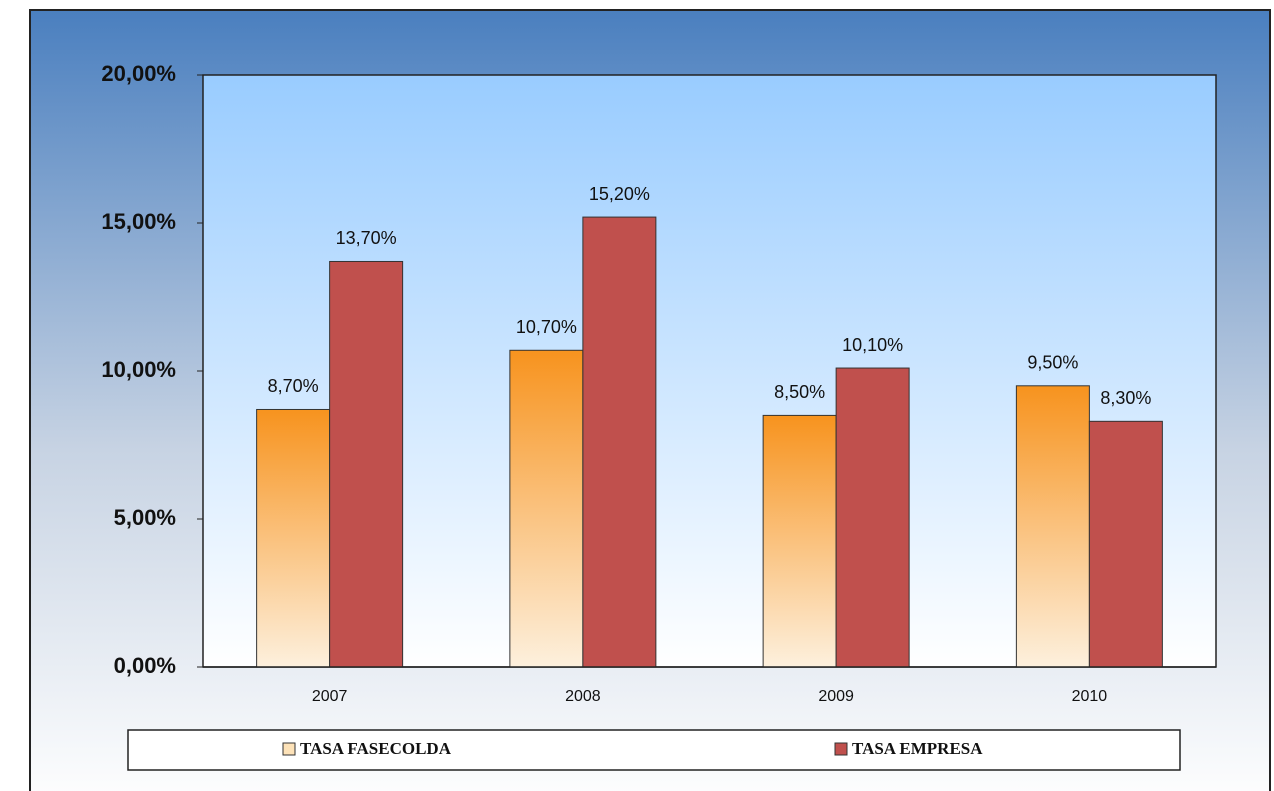 The image size is (1274, 791). Describe the element at coordinates (138, 73) in the screenshot. I see `y-tick-label: 20,00%` at that location.